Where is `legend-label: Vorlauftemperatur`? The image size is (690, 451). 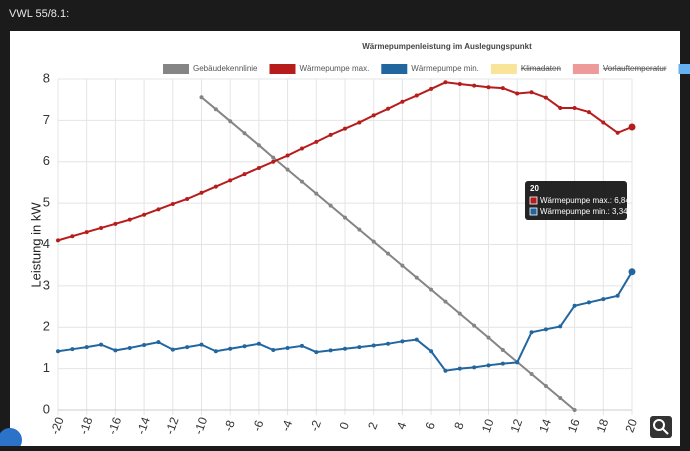 legend-label: Vorlauftemperatur is located at coordinates (635, 68).